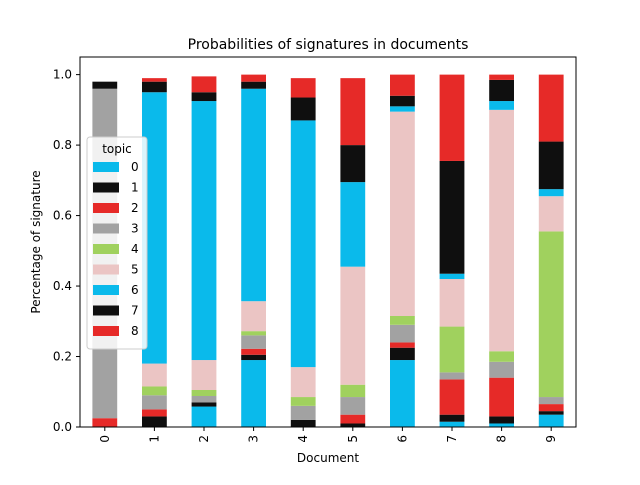  Describe the element at coordinates (117, 149) in the screenshot. I see `legend-title: topic` at that location.